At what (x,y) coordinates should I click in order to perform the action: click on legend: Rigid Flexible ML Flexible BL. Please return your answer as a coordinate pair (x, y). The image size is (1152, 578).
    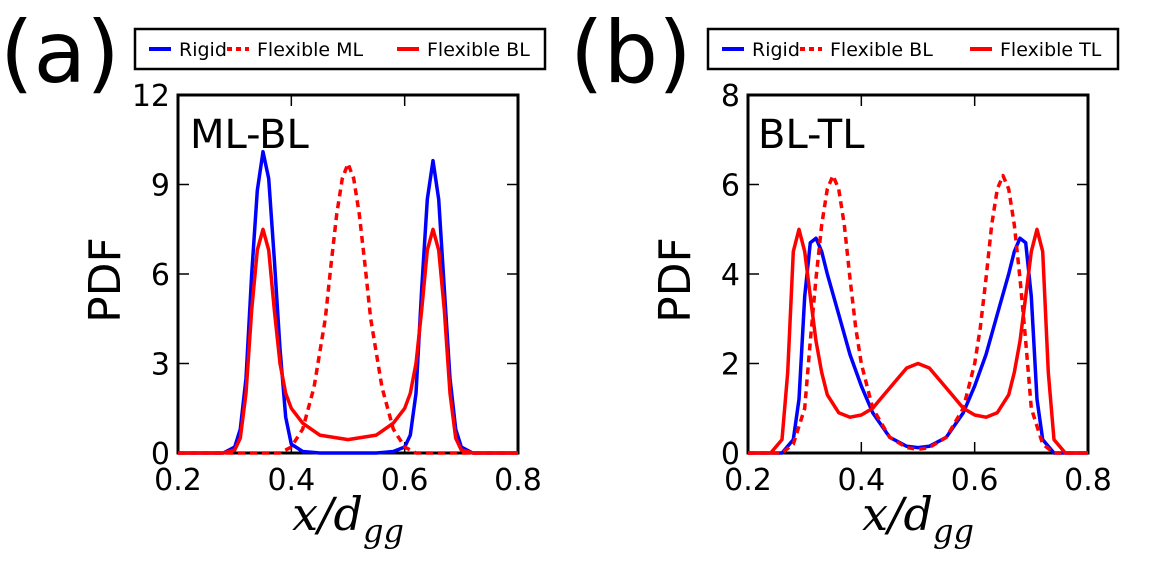
    Looking at the image, I should click on (339, 50).